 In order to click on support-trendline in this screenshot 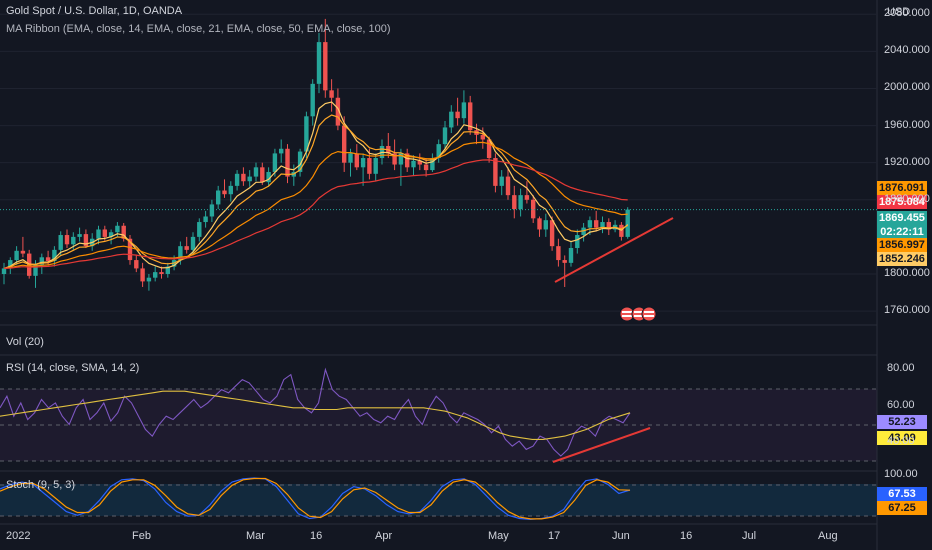, I will do `click(614, 250)`.